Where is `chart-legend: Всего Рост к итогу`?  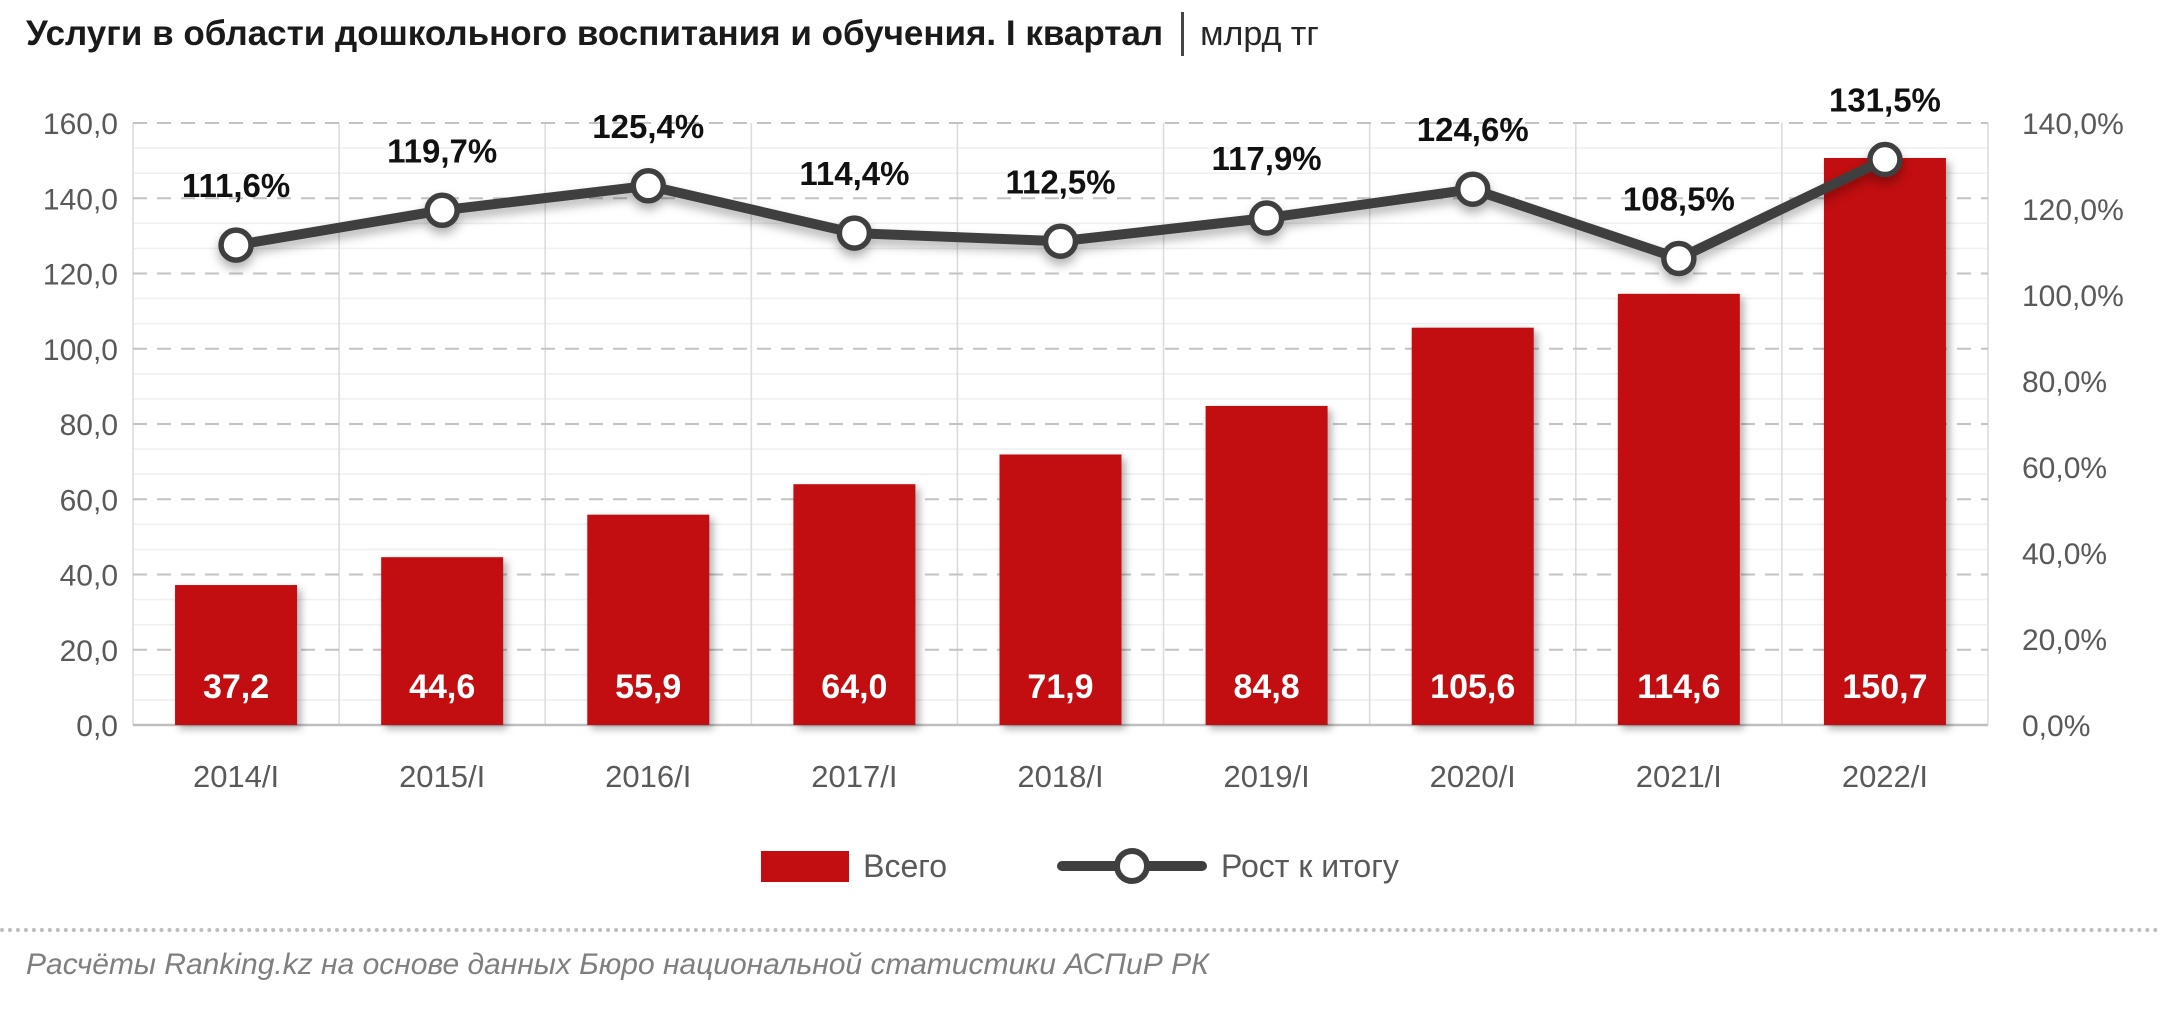
chart-legend: Всего Рост к итогу is located at coordinates (1080, 866).